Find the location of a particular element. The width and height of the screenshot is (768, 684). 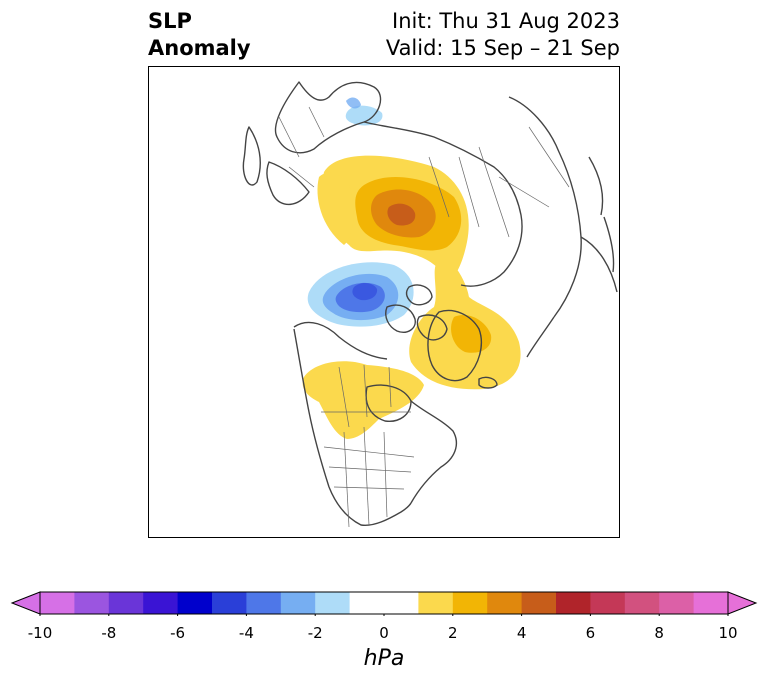

valid-date: Valid: 15 Sep – 21 Sep is located at coordinates (502, 48).